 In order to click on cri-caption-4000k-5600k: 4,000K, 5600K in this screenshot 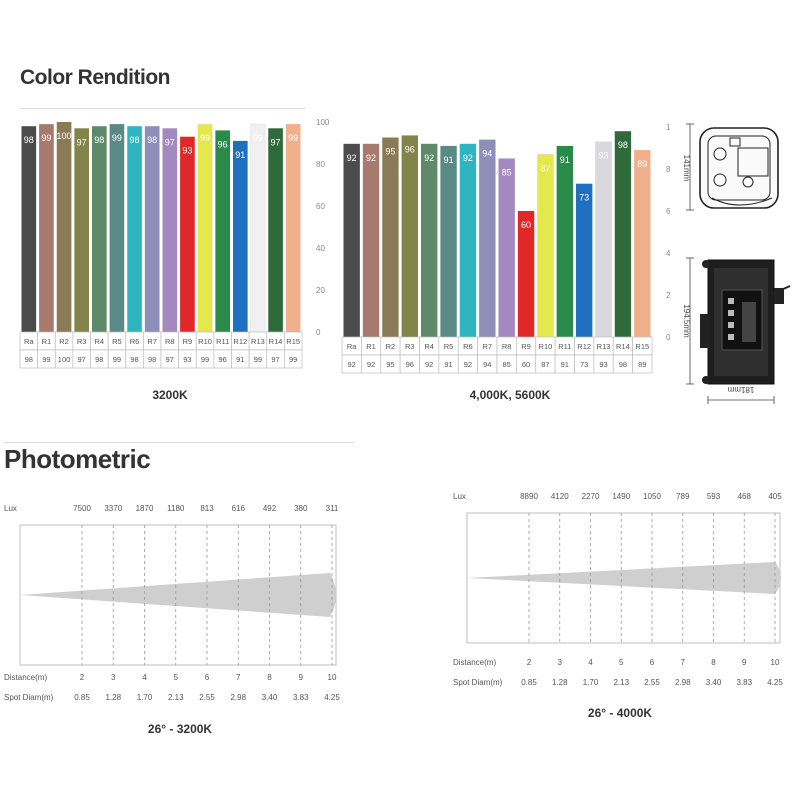, I will do `click(510, 395)`.